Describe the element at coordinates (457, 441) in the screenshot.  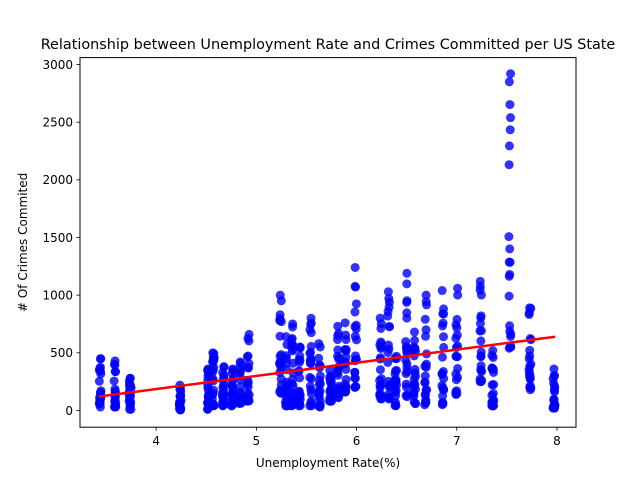
I see `x-tick-label: 7` at that location.